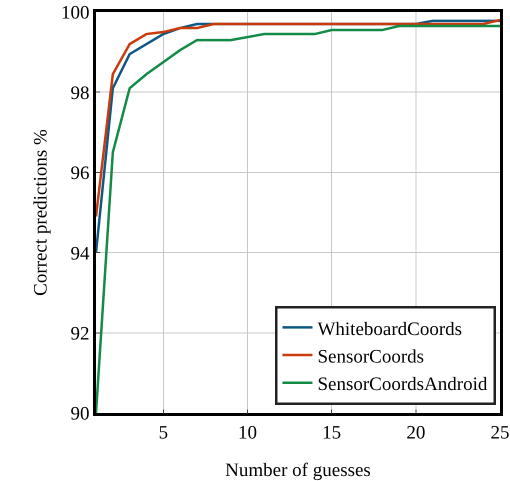 The width and height of the screenshot is (510, 481). I want to click on y-tick-label: 94, so click(80, 253).